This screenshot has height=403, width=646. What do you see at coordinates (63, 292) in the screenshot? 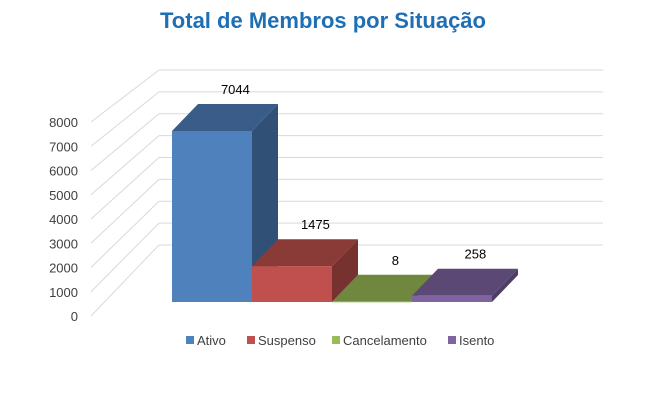
I see `y-tick-label: 1000` at bounding box center [63, 292].